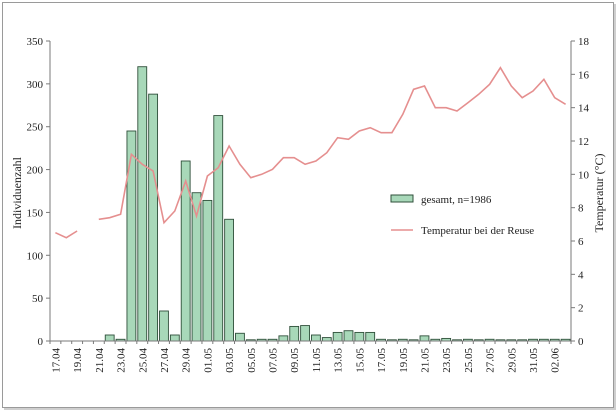 Image resolution: width=616 pixels, height=410 pixels. I want to click on bar-27.04, so click(164, 326).